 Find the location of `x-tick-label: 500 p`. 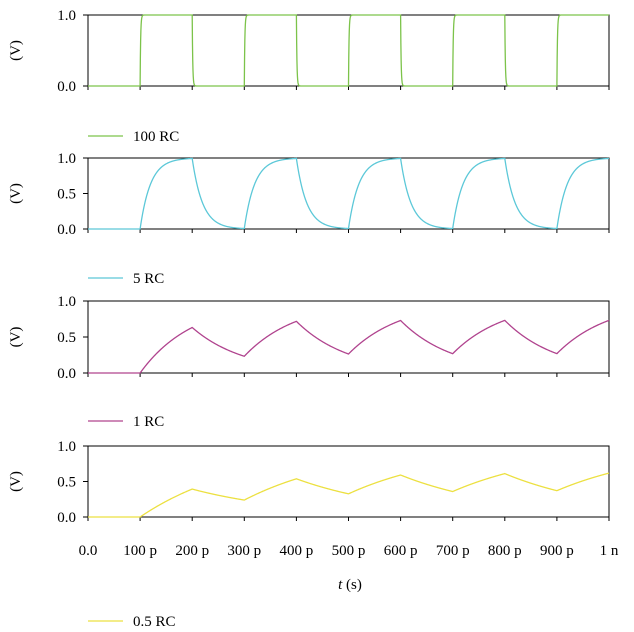

x-tick-label: 500 p is located at coordinates (349, 551).